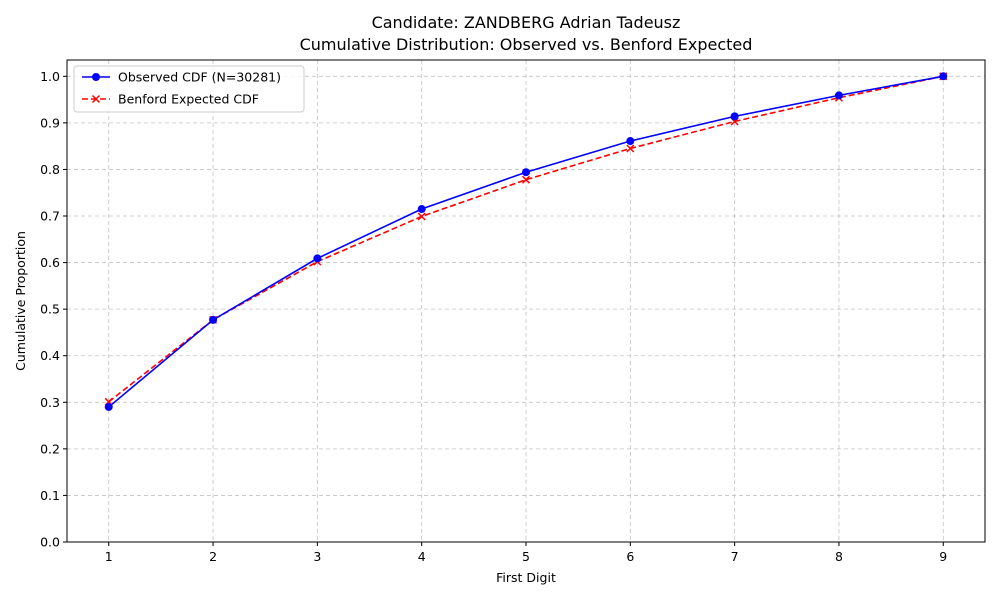 The image size is (1000, 604). I want to click on chart-title: Candidate: ZANDBERG Adrian Tadeusz, so click(526, 22).